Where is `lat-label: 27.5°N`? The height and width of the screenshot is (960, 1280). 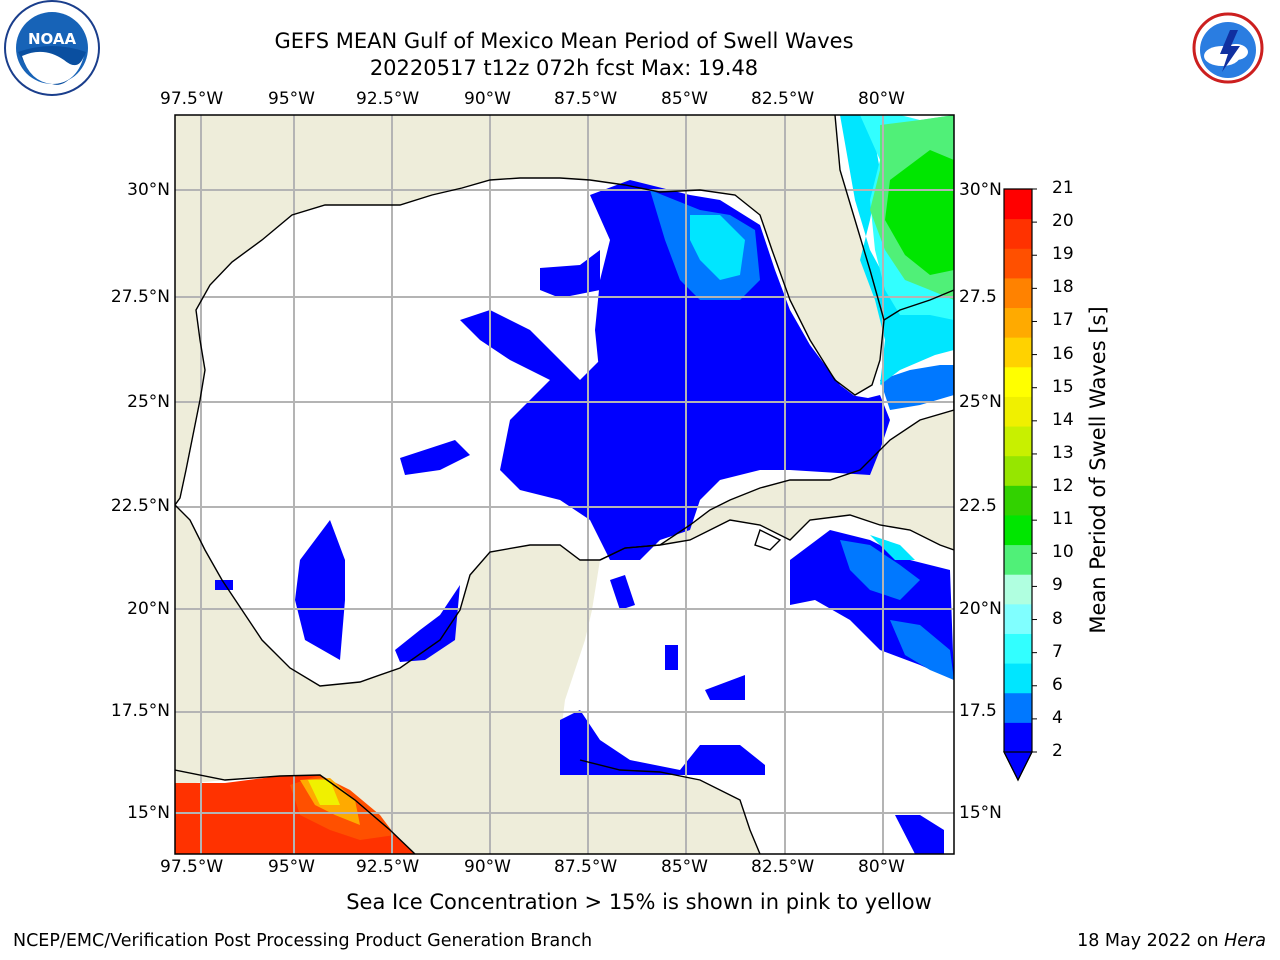
lat-label: 27.5°N is located at coordinates (140, 297).